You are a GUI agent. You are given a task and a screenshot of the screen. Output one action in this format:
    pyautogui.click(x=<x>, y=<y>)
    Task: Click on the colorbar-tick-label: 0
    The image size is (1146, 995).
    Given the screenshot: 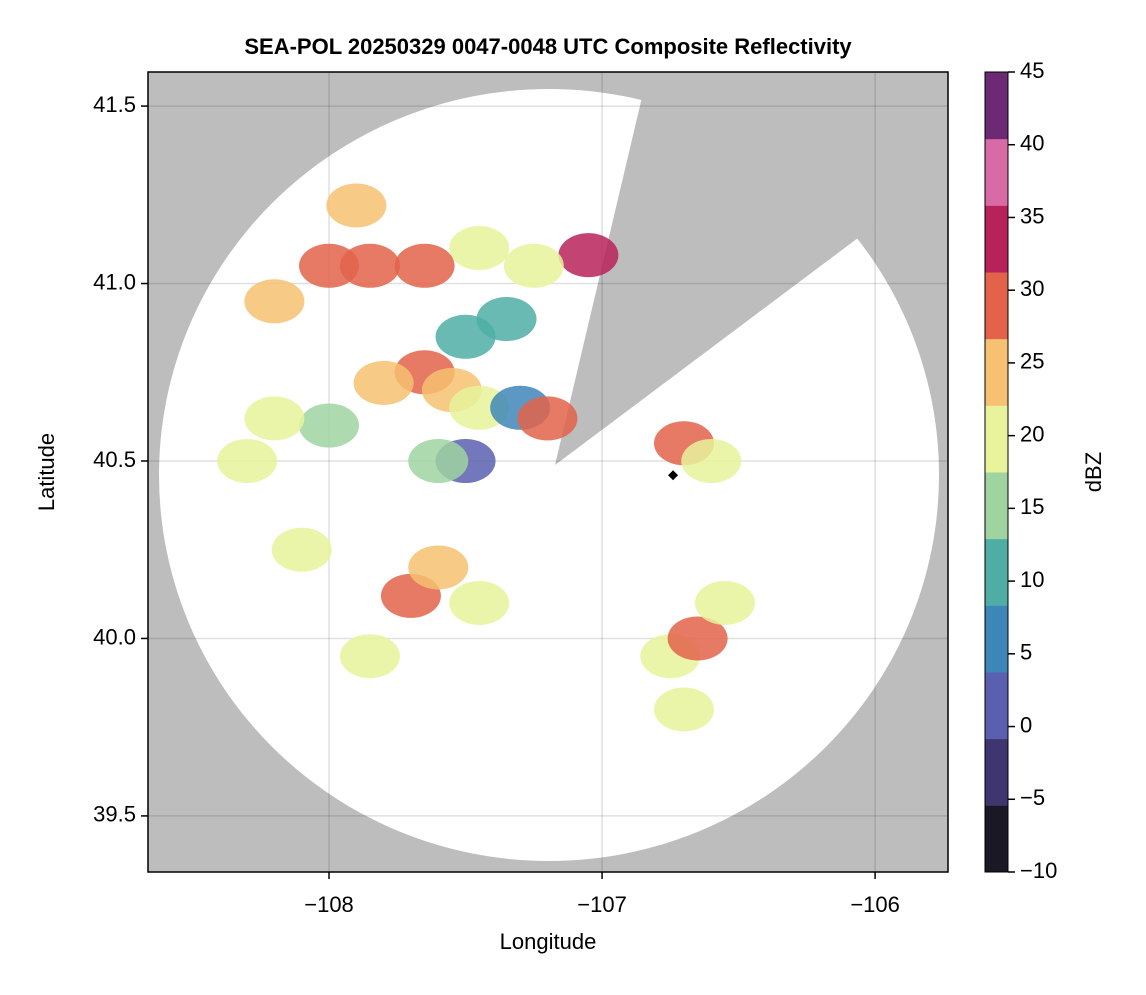 What is the action you would take?
    pyautogui.click(x=1026, y=724)
    